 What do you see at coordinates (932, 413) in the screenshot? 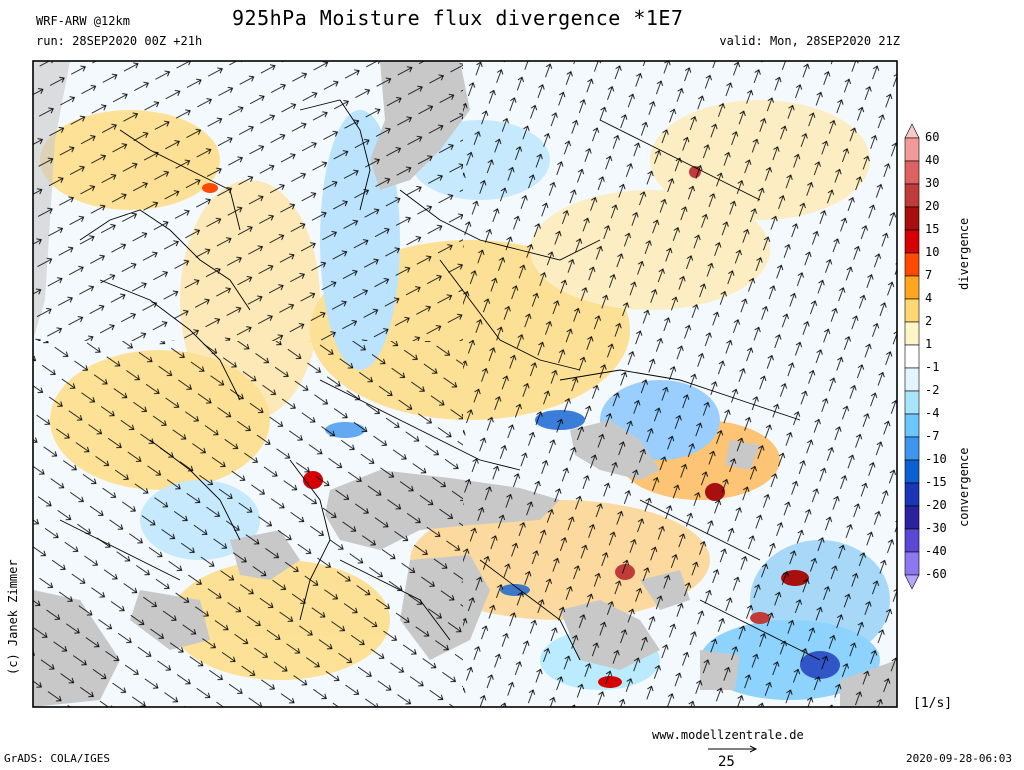
I see `colorbar-tick-label: -4` at bounding box center [932, 413].